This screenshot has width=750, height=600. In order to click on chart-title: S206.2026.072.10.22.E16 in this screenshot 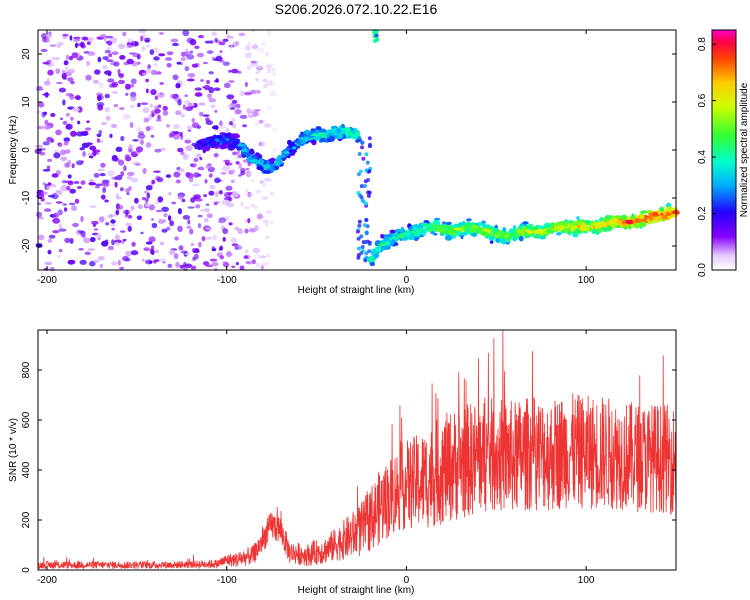, I will do `click(356, 9)`.